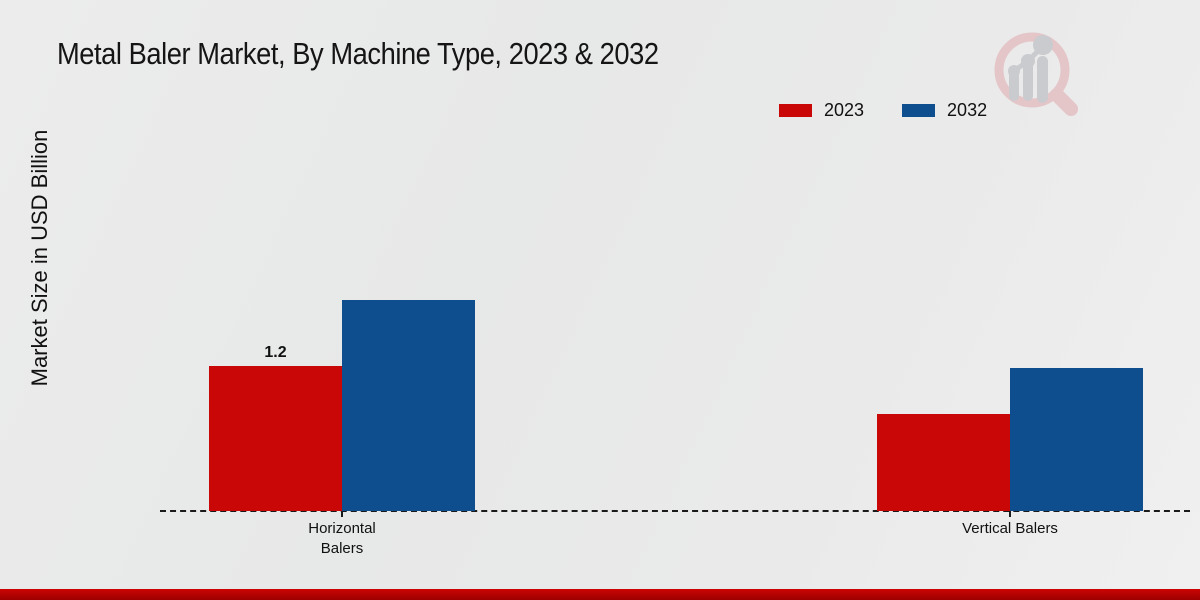  I want to click on legend-swatch-2023, so click(795, 110).